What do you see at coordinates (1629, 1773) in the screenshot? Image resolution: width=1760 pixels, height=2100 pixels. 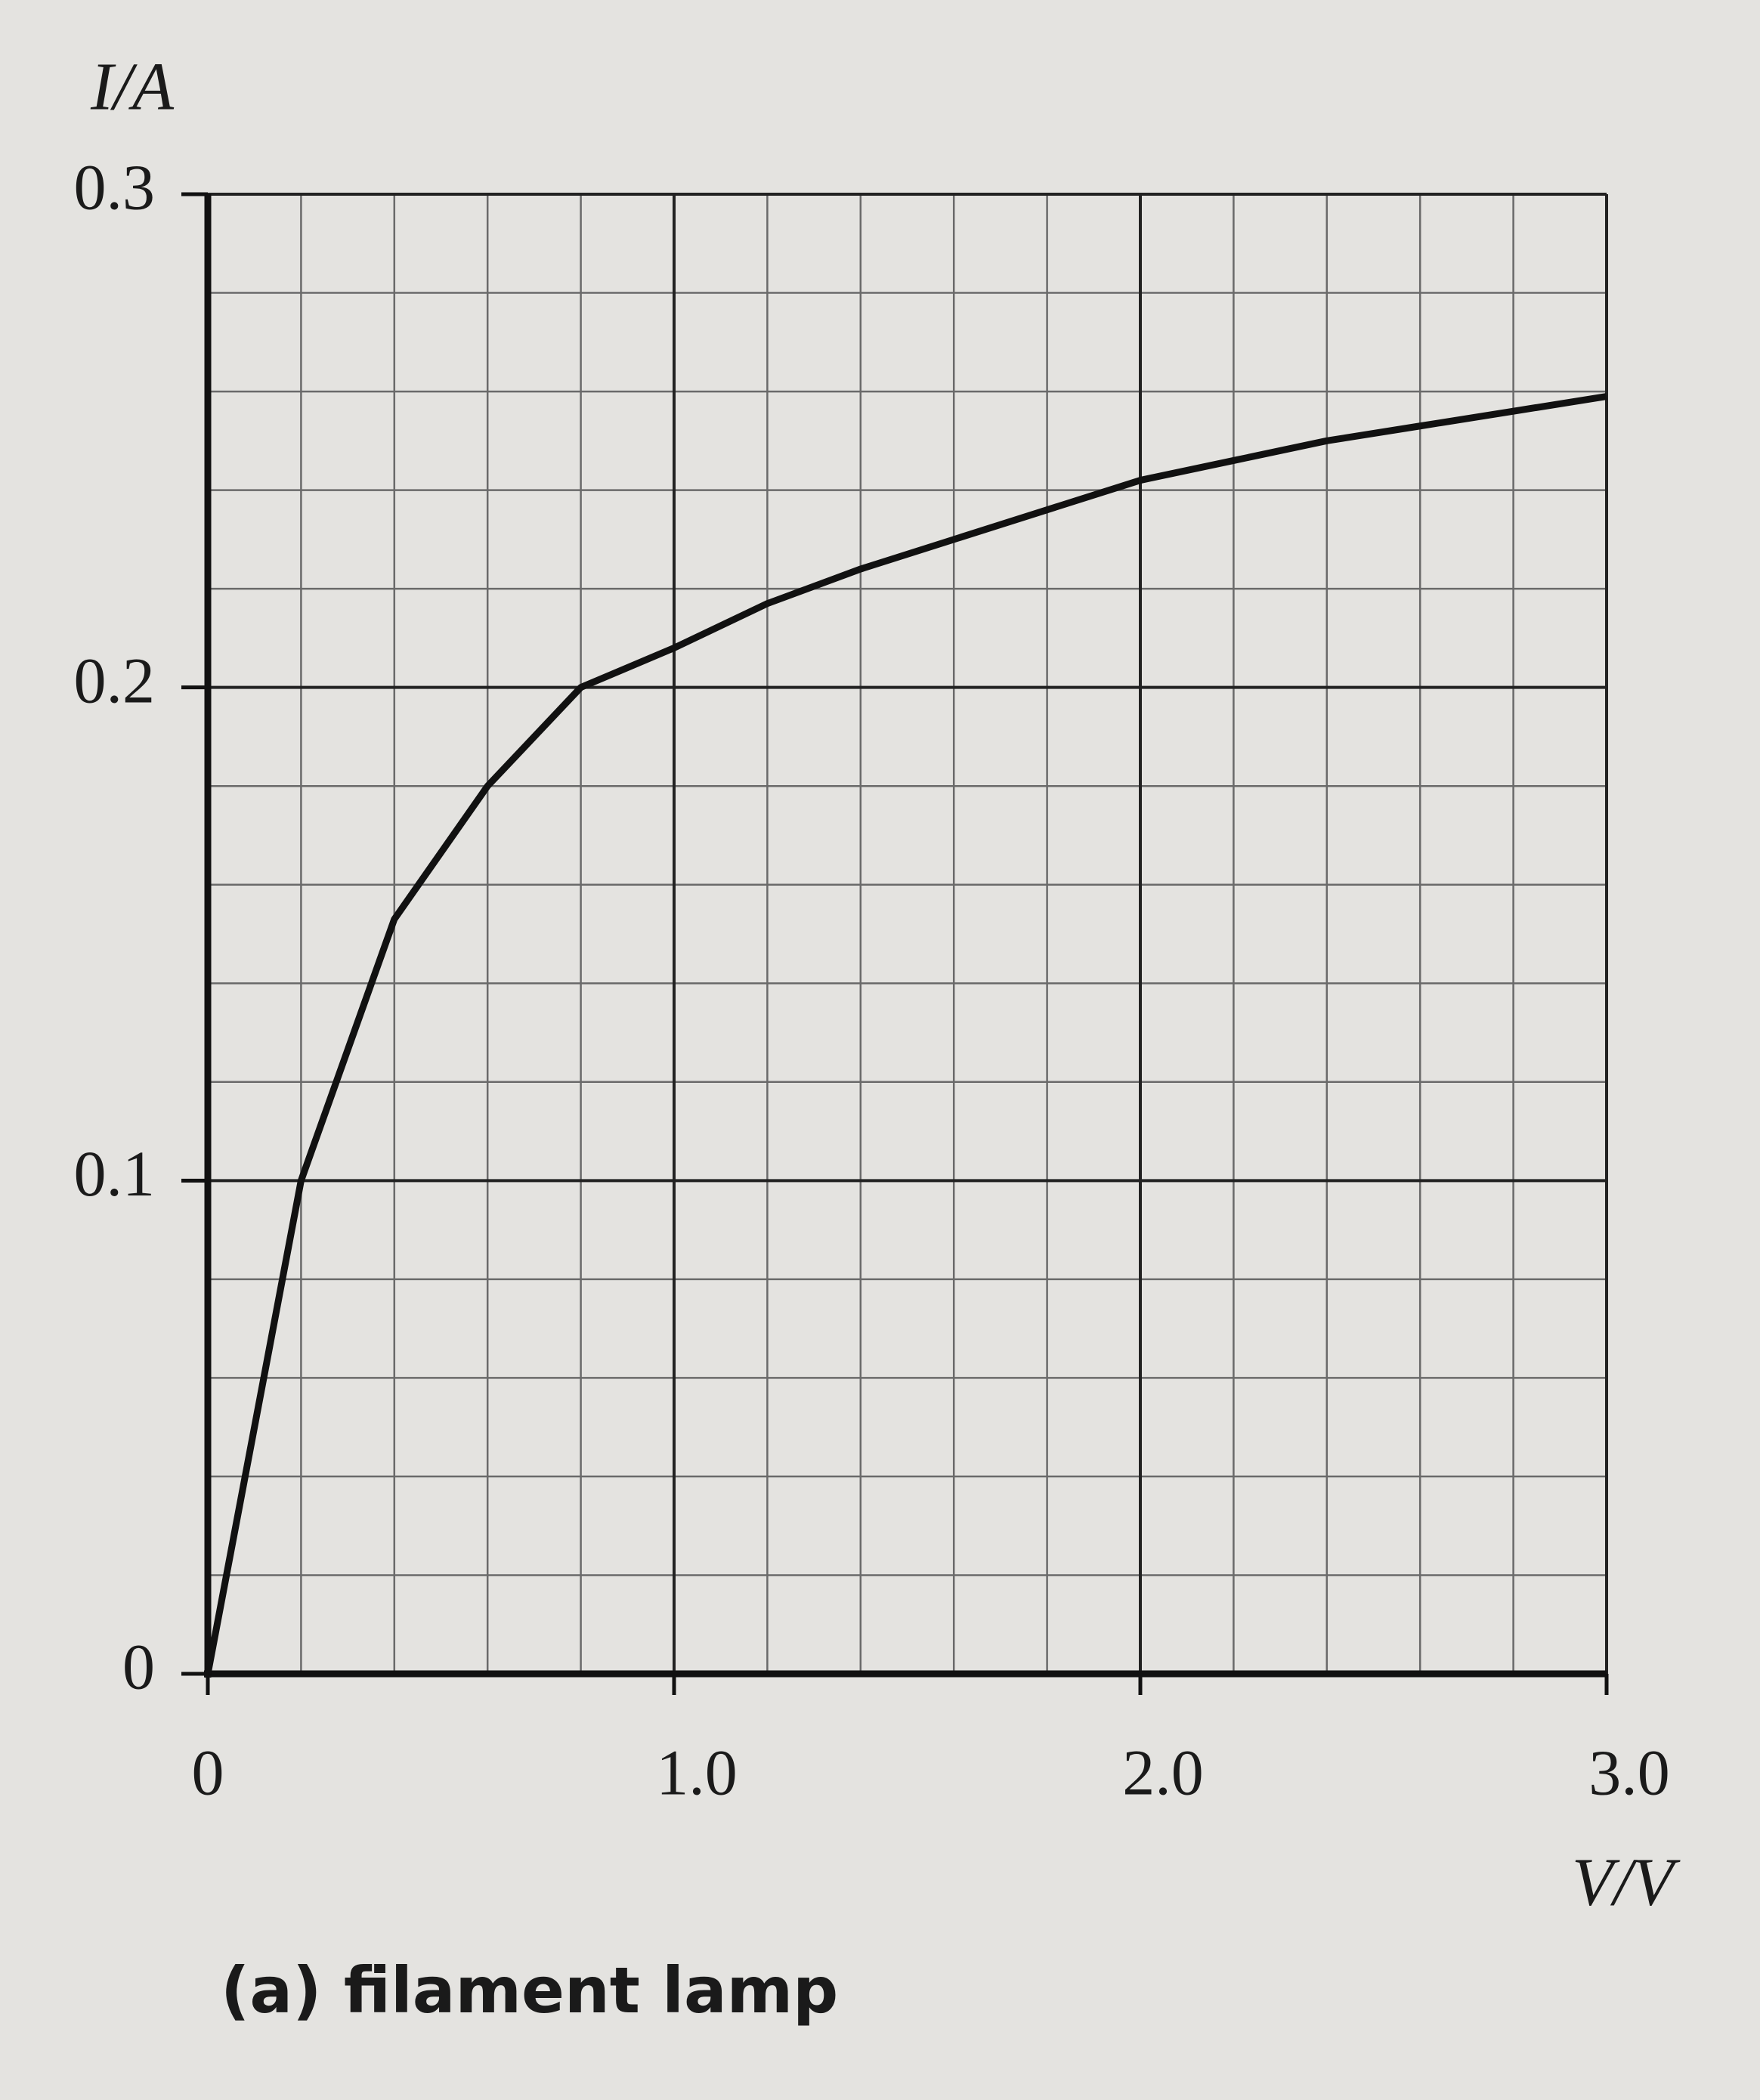 I see `x-tick-label: 3.0` at bounding box center [1629, 1773].